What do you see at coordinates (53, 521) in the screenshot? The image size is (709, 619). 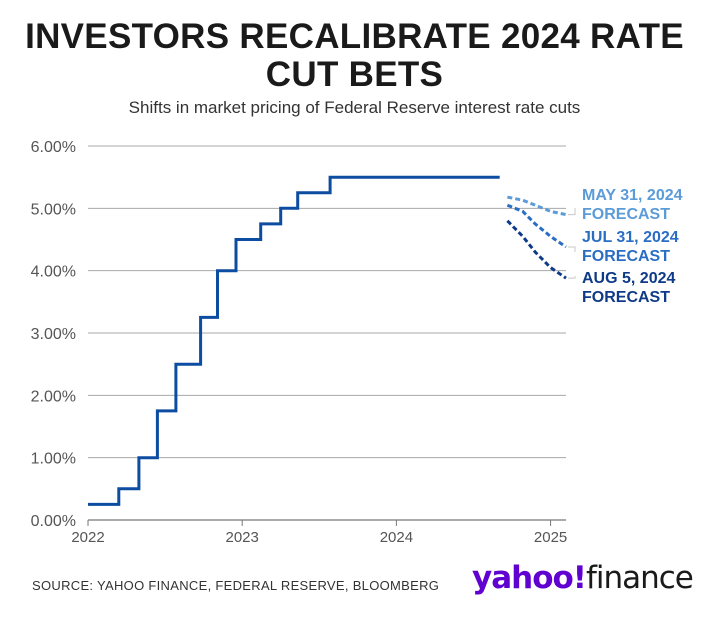 I see `y-tick-label: 0.00%` at bounding box center [53, 521].